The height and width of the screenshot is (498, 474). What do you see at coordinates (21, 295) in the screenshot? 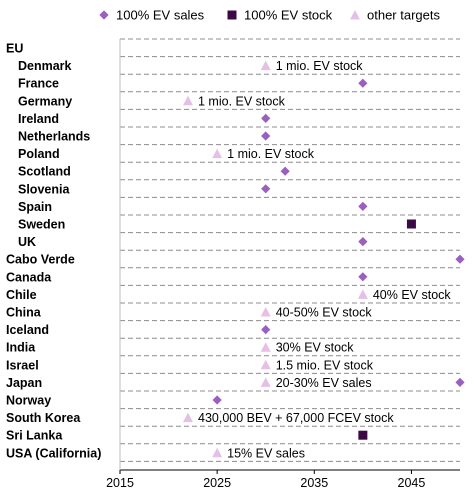
I see `category-label-chile: Chile` at bounding box center [21, 295].